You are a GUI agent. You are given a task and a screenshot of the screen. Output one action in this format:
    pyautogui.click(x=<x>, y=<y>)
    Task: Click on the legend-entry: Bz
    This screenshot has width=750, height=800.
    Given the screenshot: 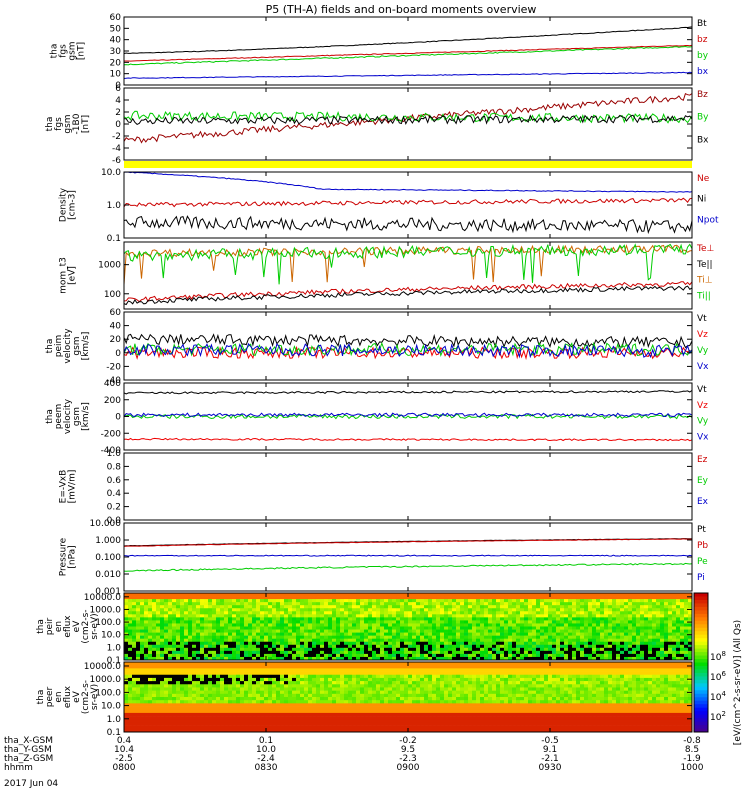 What is the action you would take?
    pyautogui.click(x=702, y=95)
    